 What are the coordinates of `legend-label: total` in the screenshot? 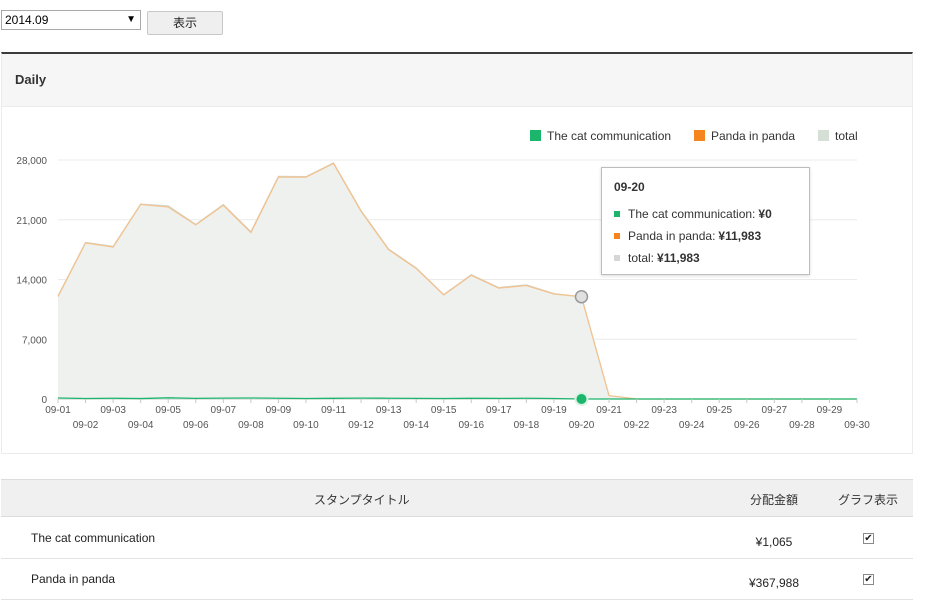 It's located at (846, 136).